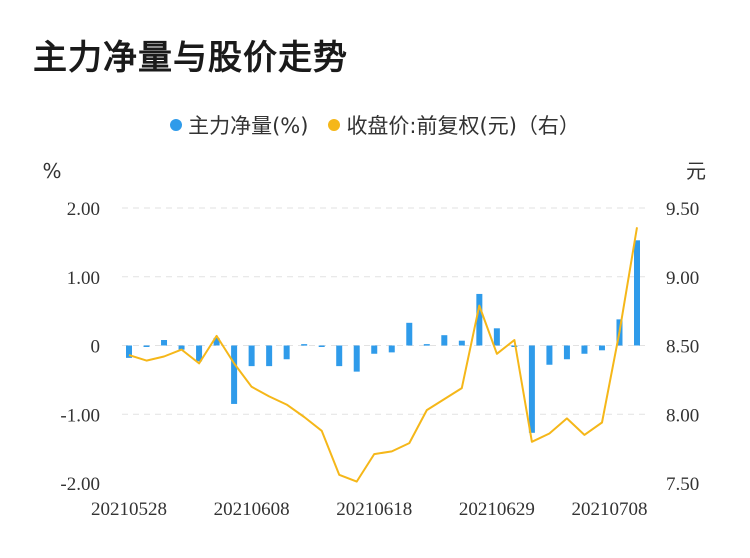  Describe the element at coordinates (463, 126) in the screenshot. I see `legend-line-label: 收盘价:前复权(元)（右）` at that location.